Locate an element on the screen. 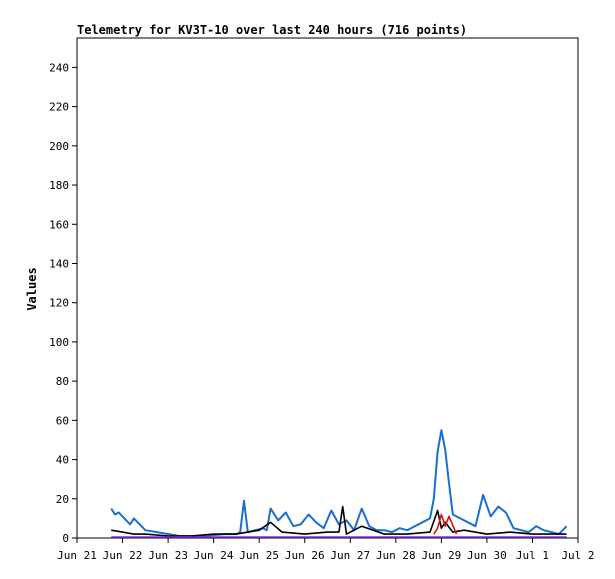  y-tick-label: 140 is located at coordinates (59, 263).